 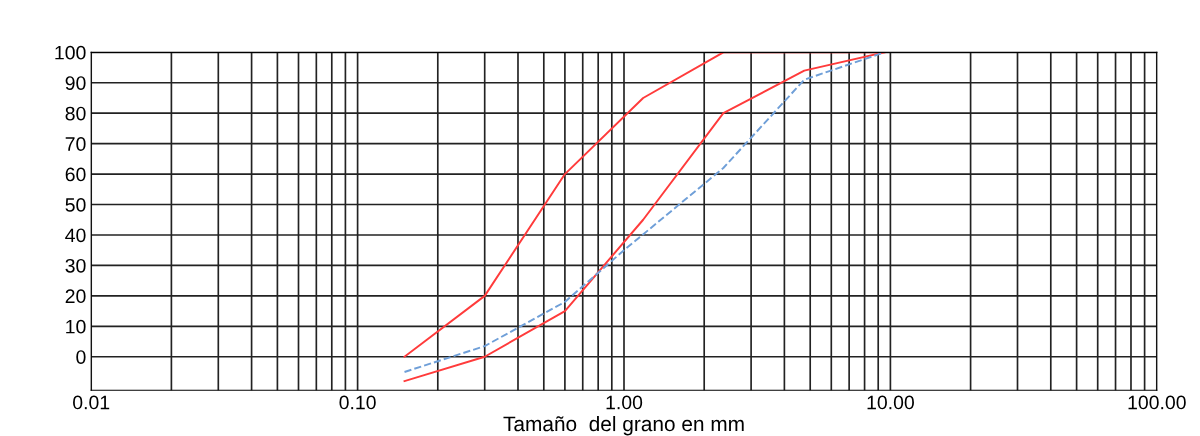 What do you see at coordinates (624, 402) in the screenshot?
I see `x-tick-label: 1.00` at bounding box center [624, 402].